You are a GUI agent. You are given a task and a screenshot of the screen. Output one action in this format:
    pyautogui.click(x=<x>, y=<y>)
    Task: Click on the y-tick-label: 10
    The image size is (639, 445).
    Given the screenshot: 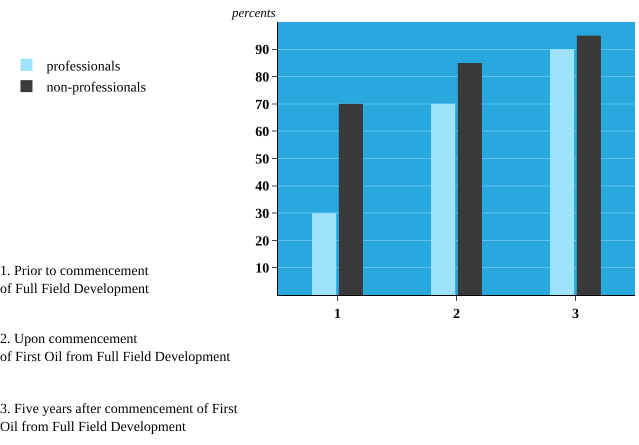 What is the action you would take?
    pyautogui.click(x=262, y=269)
    